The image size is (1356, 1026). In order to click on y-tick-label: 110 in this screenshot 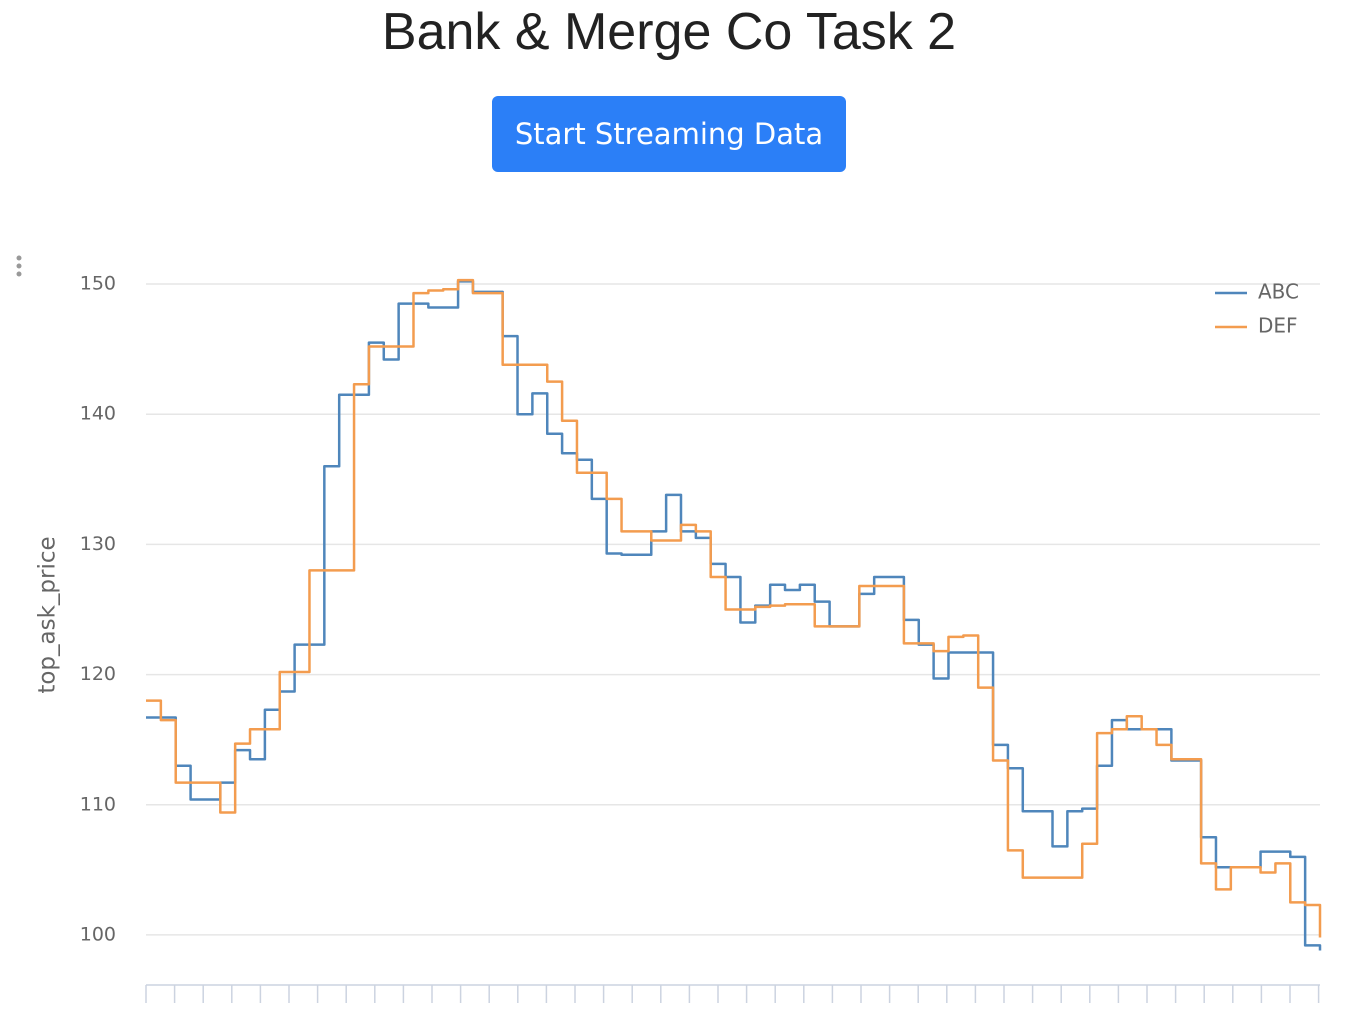, I will do `click(98, 804)`.